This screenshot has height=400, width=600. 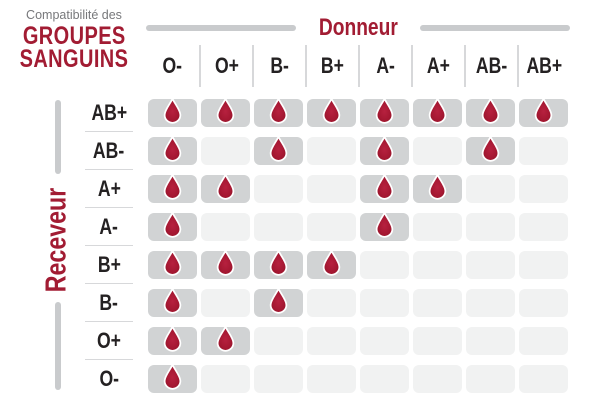 What do you see at coordinates (278, 66) in the screenshot?
I see `donor-header-B-: B-` at bounding box center [278, 66].